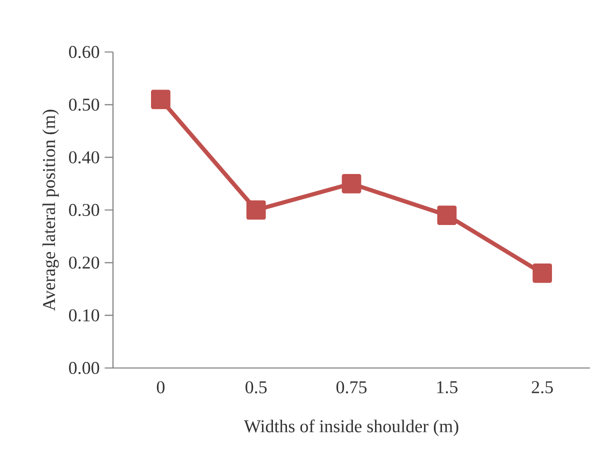  Describe the element at coordinates (542, 387) in the screenshot. I see `x-tick-label: 2.5` at that location.